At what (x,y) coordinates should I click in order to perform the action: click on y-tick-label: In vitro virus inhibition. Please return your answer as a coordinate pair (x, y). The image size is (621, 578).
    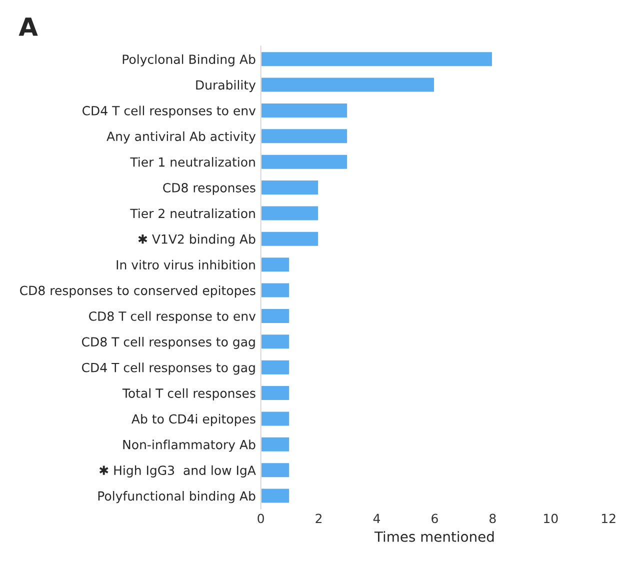
    Looking at the image, I should click on (185, 265).